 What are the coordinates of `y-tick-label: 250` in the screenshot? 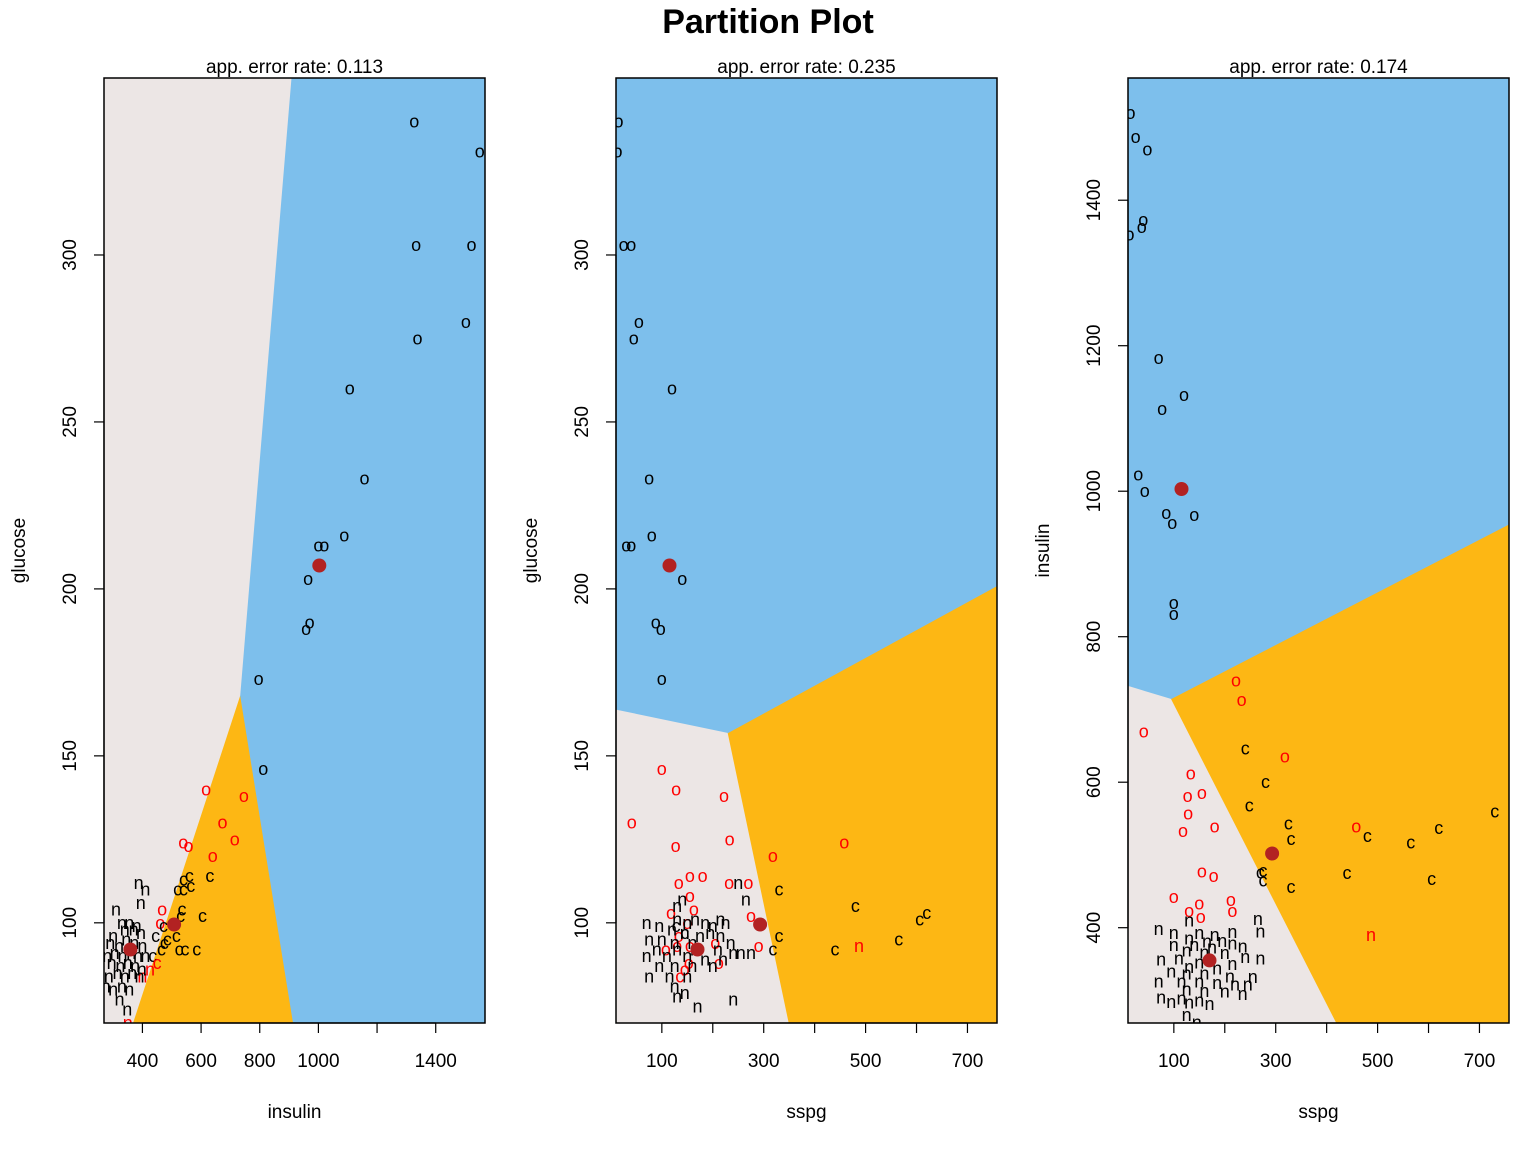 It's located at (70, 422).